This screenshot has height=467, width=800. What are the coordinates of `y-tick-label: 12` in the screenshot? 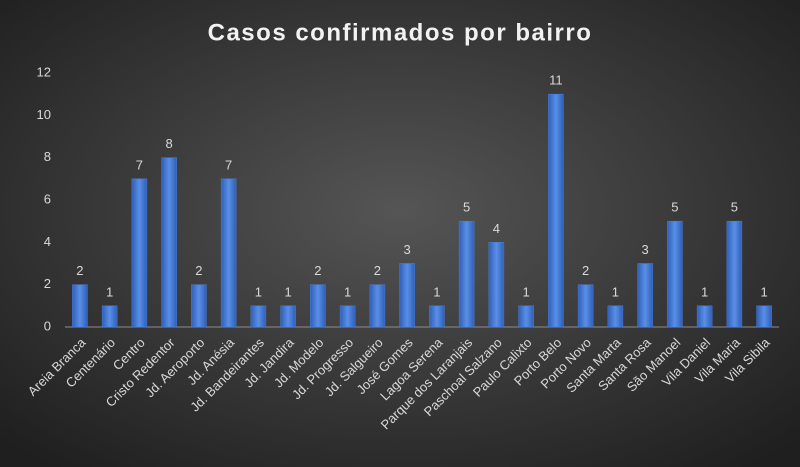 It's located at (44, 71).